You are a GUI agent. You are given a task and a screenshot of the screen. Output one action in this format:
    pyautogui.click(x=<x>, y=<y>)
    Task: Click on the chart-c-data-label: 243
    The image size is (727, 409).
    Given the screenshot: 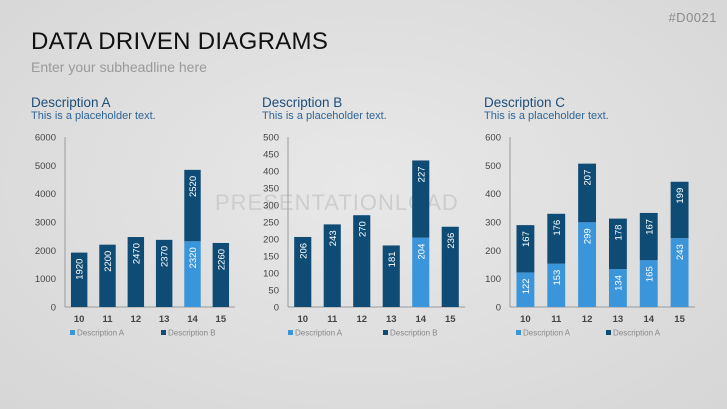 What is the action you would take?
    pyautogui.click(x=680, y=252)
    